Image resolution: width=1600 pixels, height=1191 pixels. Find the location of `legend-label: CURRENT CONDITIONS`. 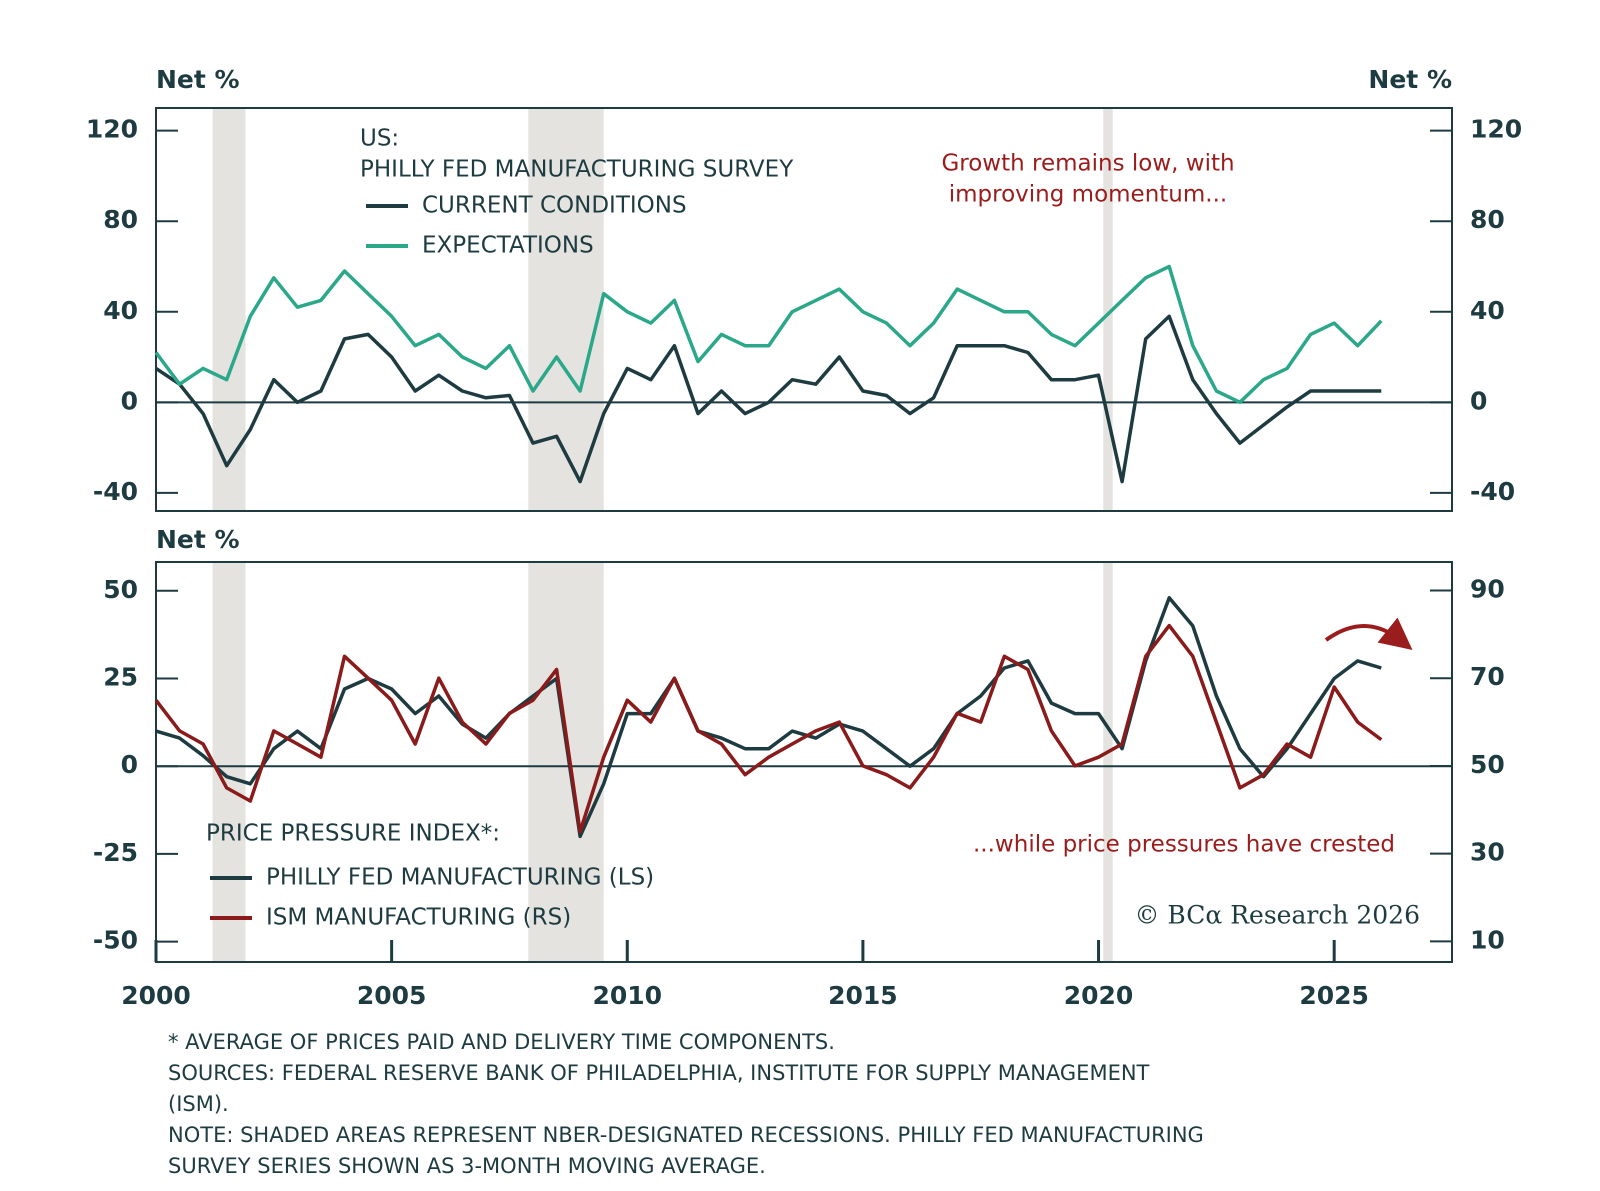

legend-label: CURRENT CONDITIONS is located at coordinates (554, 206).